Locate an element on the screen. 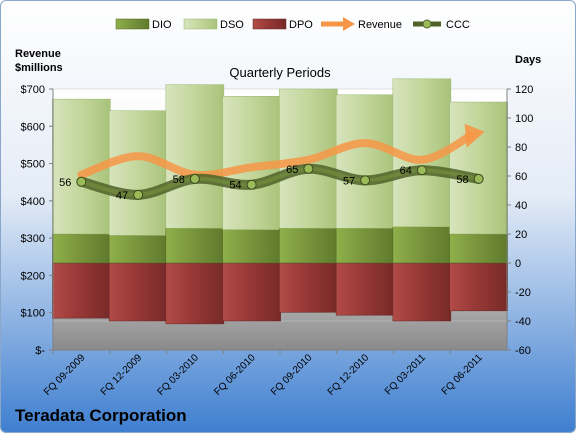  legend-arrow-revenue is located at coordinates (349, 24).